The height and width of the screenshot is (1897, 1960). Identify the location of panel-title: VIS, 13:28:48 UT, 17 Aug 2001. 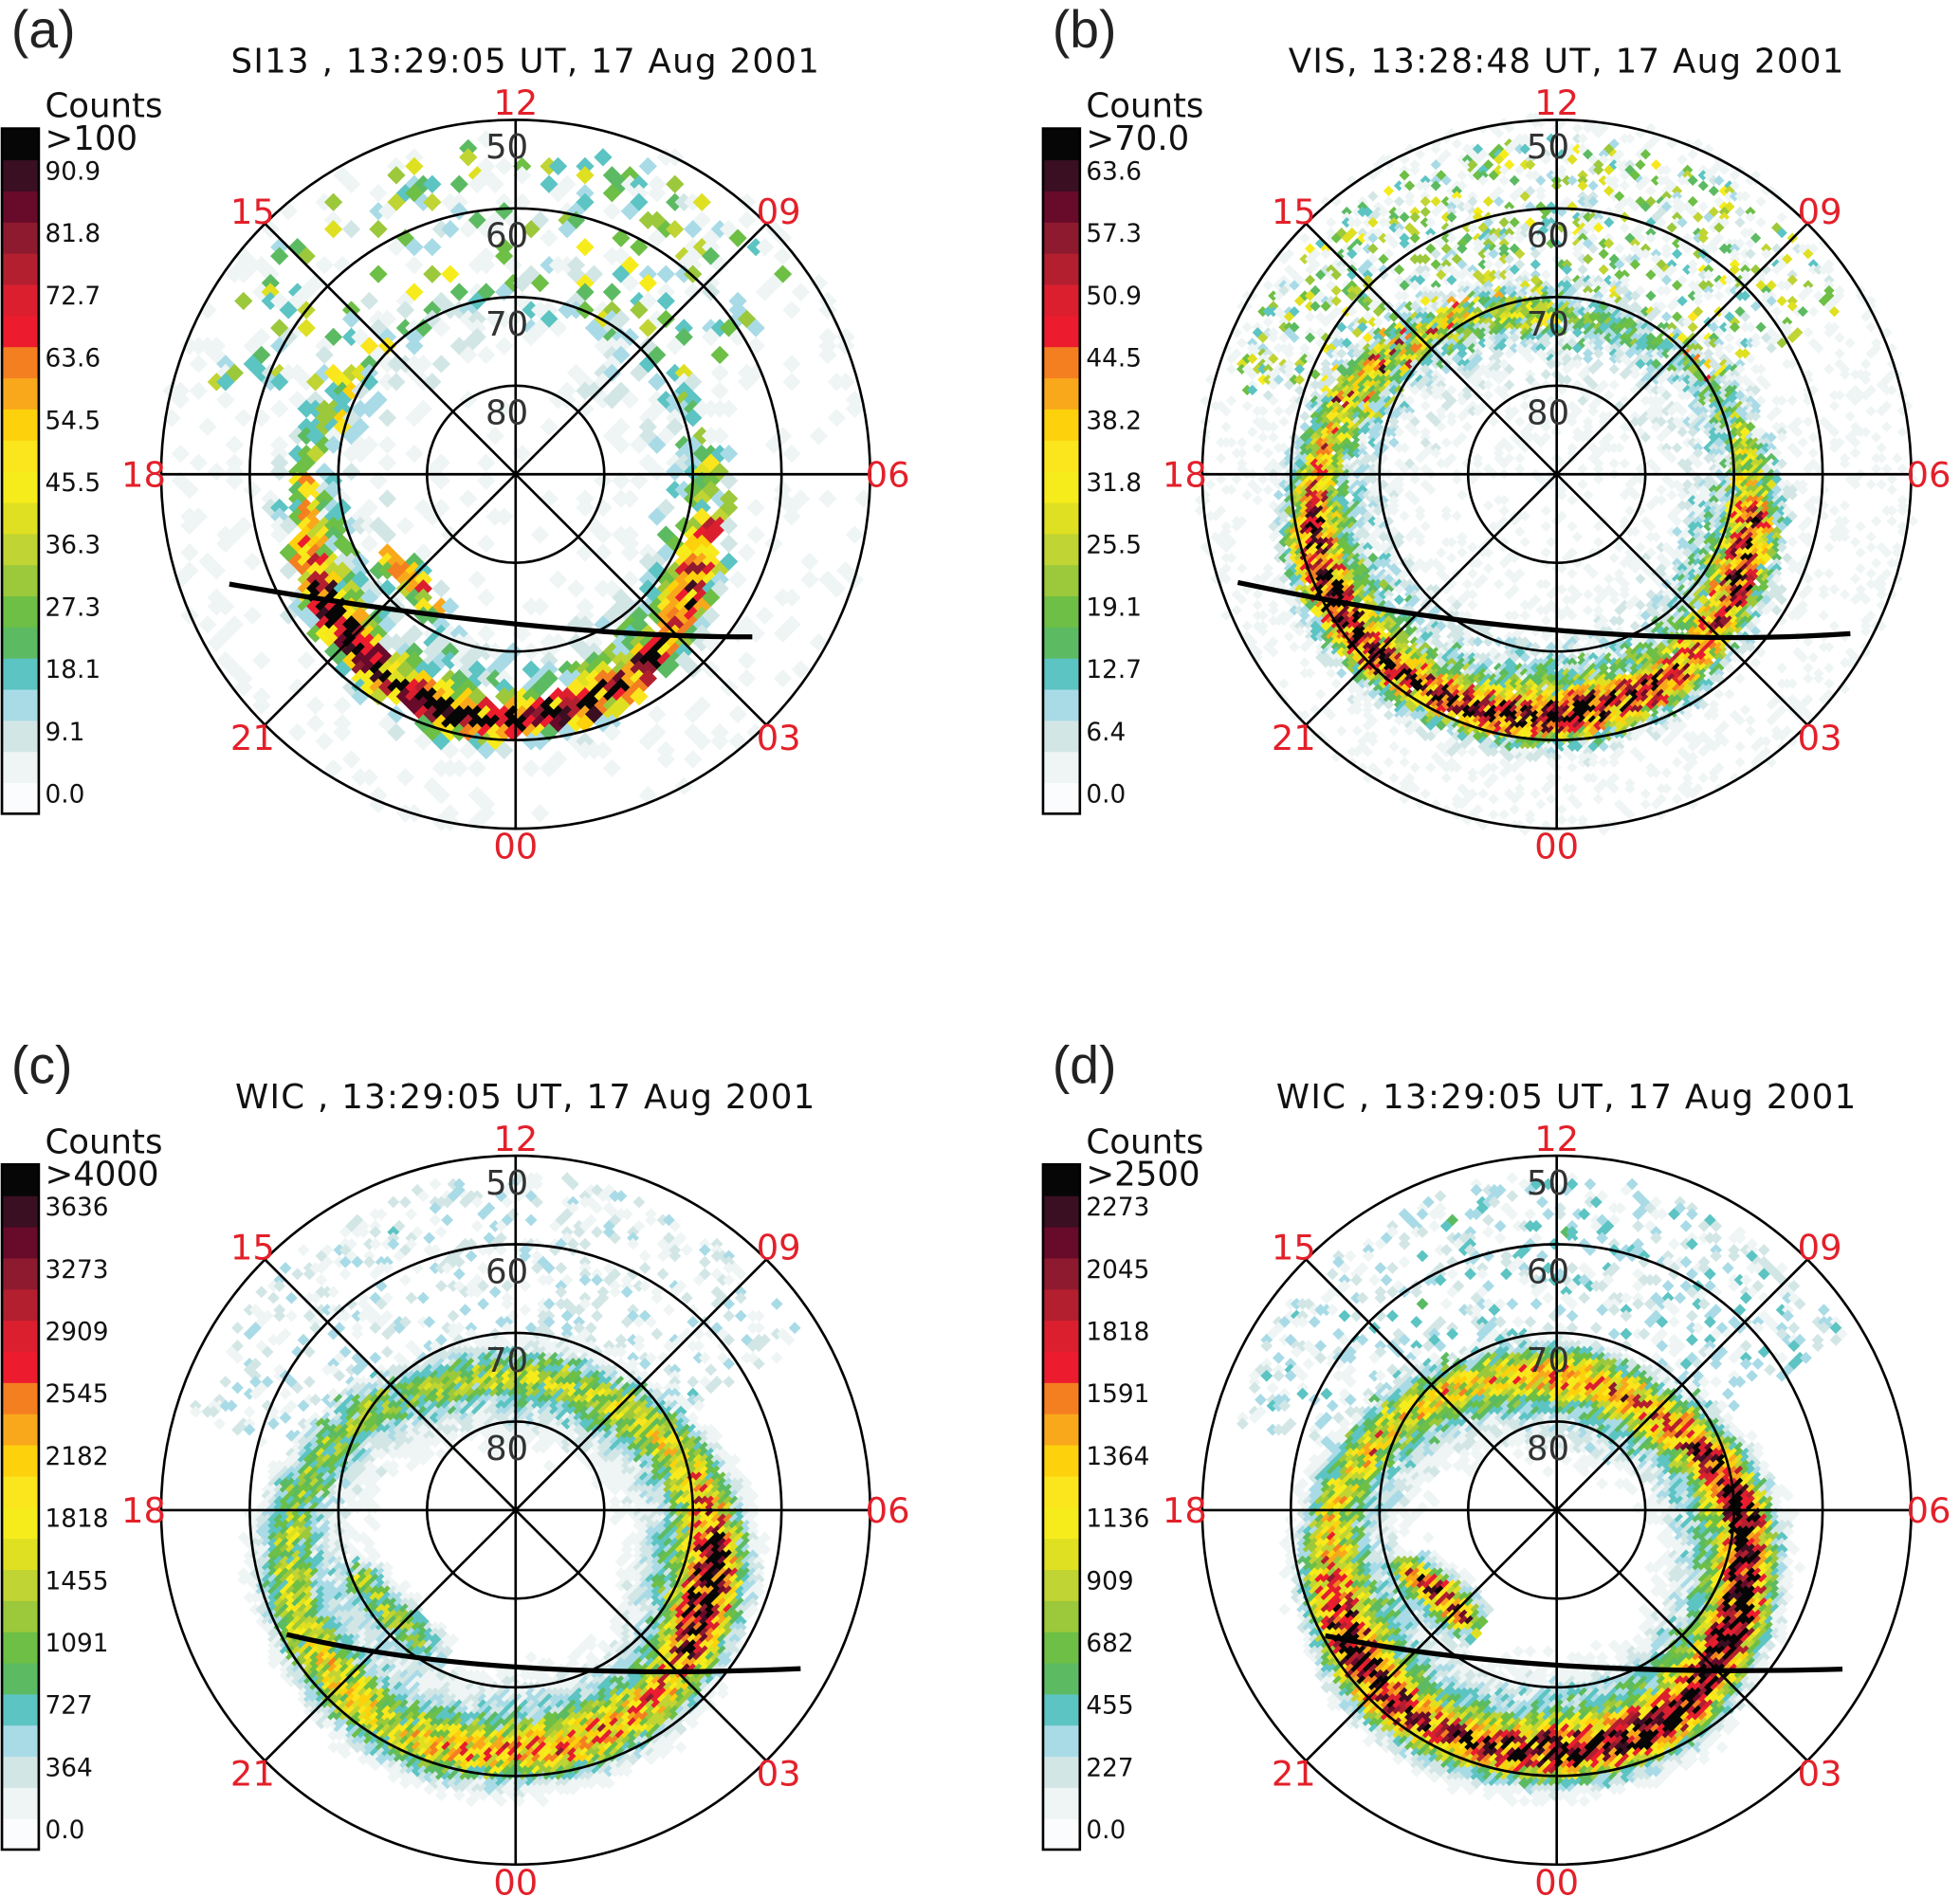
(1567, 61).